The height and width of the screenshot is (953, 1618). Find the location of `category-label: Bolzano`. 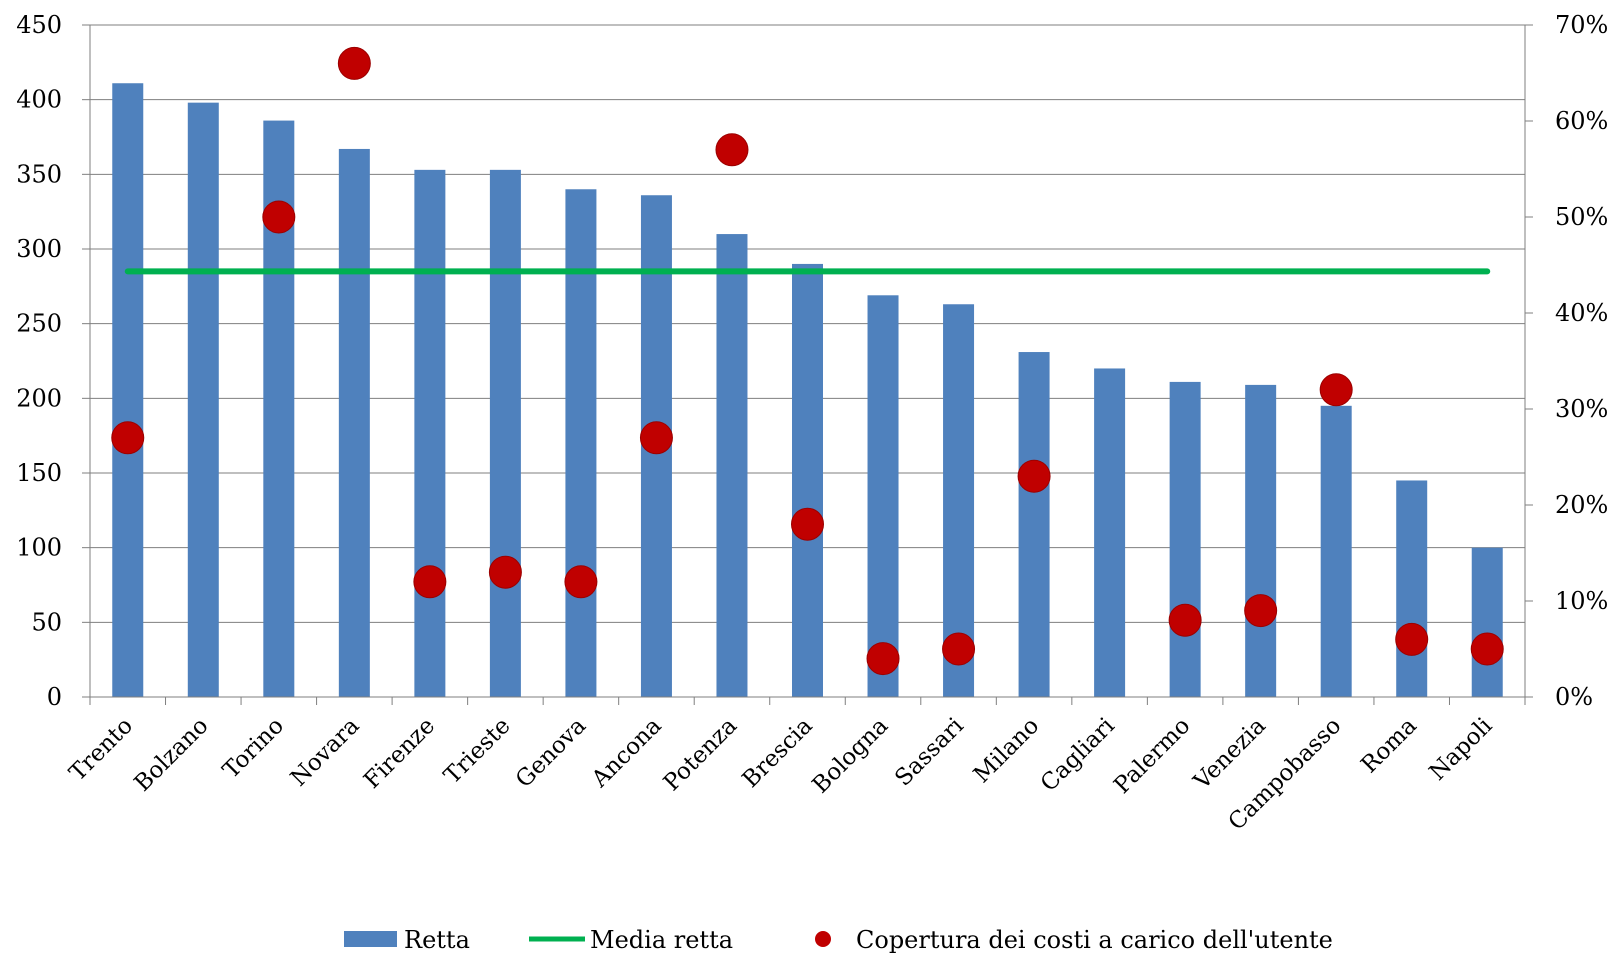

category-label: Bolzano is located at coordinates (172, 755).